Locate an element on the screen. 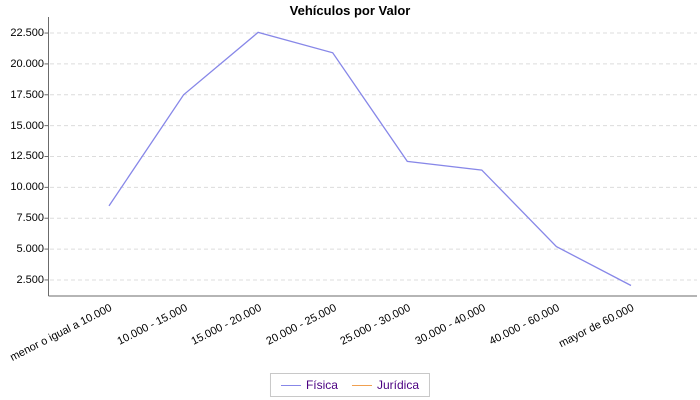  chart-title: Vehículos por Valor is located at coordinates (350, 10).